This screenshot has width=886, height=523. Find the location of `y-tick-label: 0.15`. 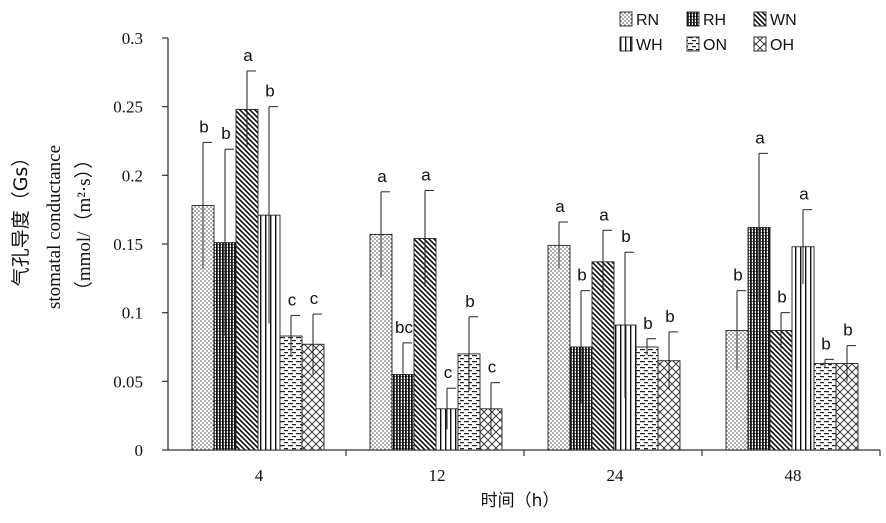

y-tick-label: 0.15 is located at coordinates (128, 244).